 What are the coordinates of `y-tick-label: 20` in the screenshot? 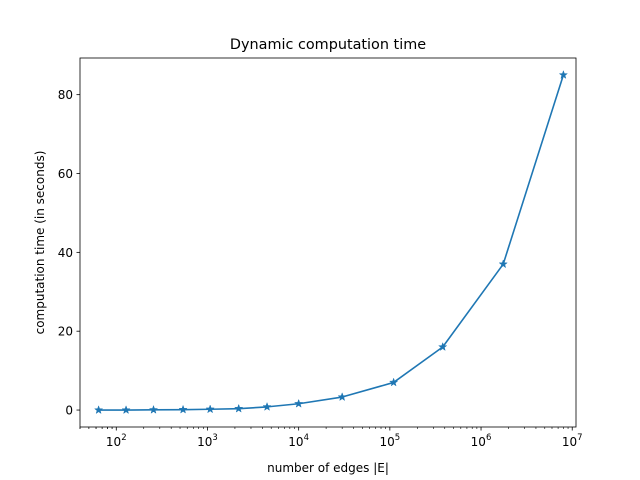 It's located at (65, 332).